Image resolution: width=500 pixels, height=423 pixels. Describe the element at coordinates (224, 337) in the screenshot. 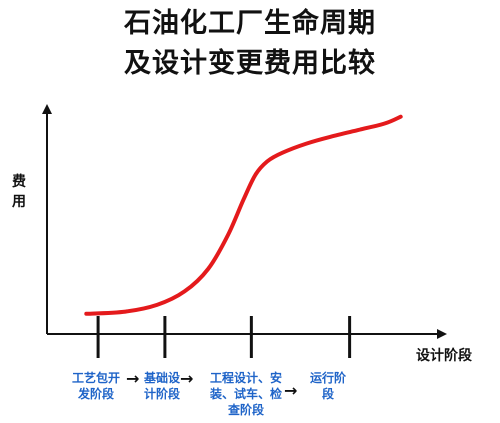

I see `stage-ticks` at that location.